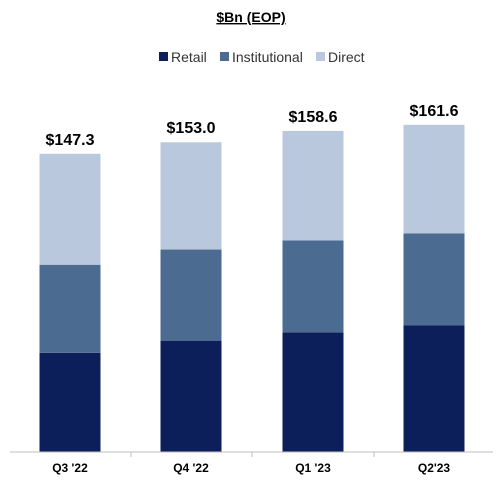 The height and width of the screenshot is (484, 503). I want to click on x-tick-label-q3-22: Q3 '22, so click(70, 468).